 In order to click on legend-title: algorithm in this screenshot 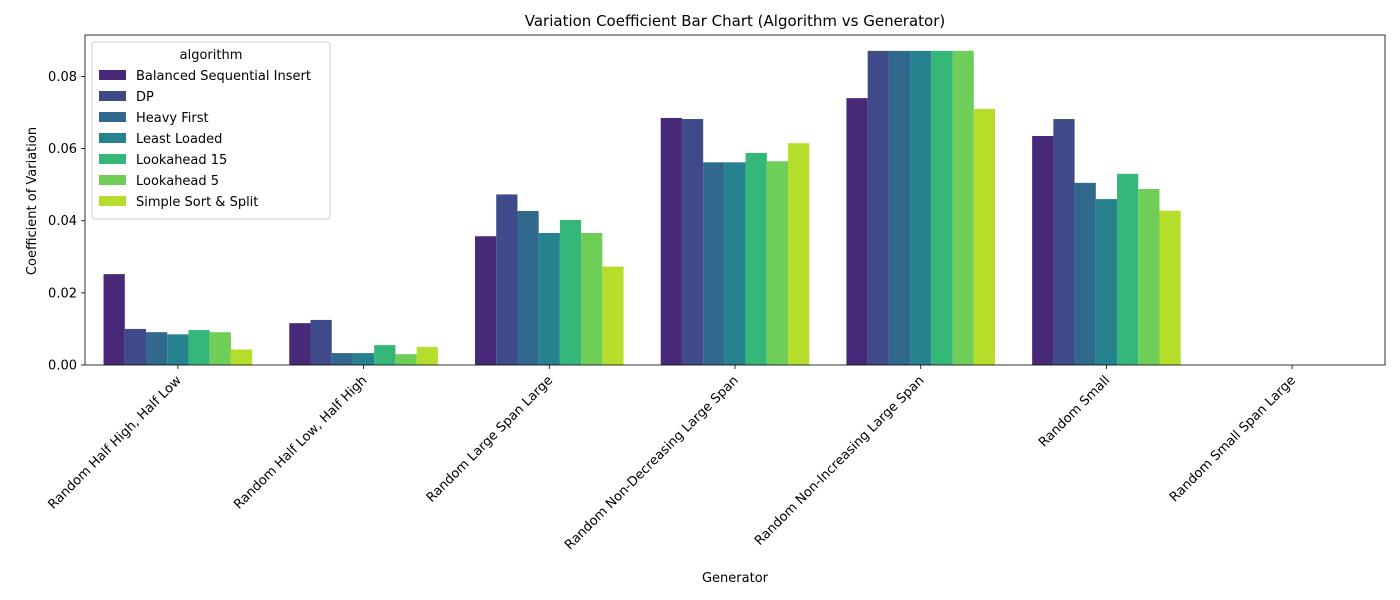, I will do `click(211, 55)`.